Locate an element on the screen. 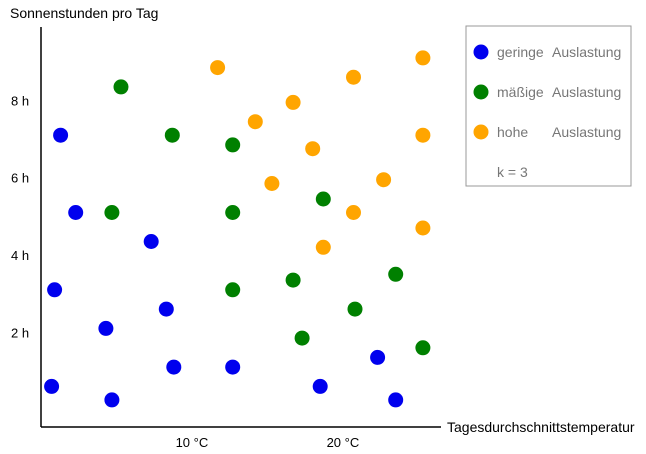 This screenshot has width=646, height=454. y-tick-label-1: 4 h is located at coordinates (20, 255).